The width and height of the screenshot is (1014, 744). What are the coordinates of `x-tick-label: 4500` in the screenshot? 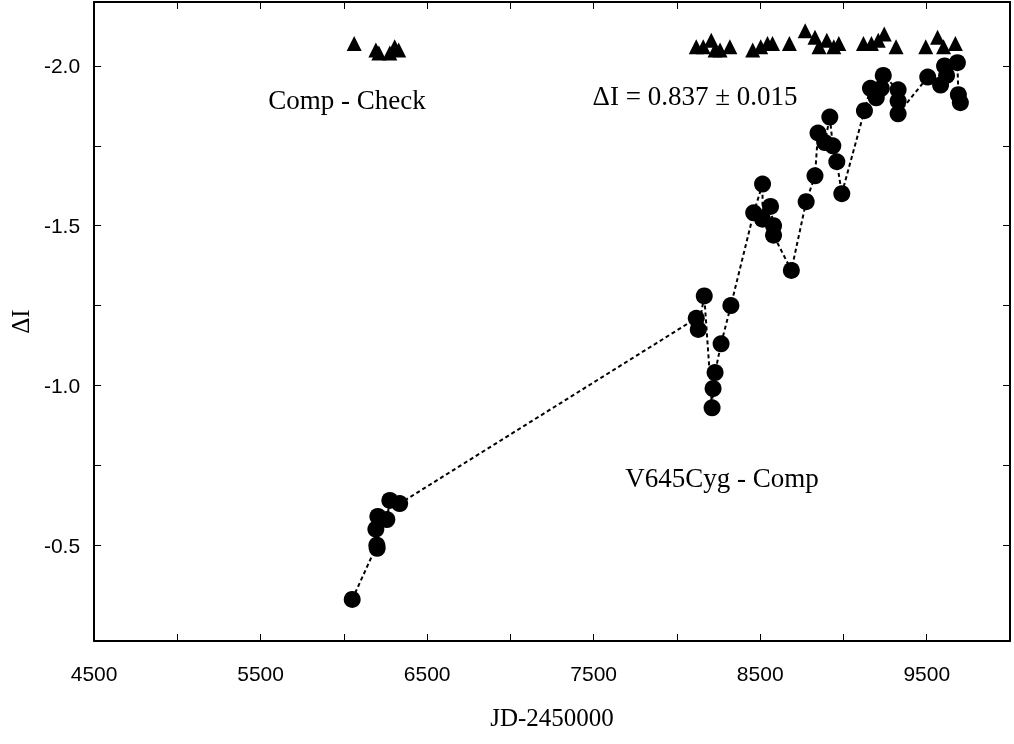 It's located at (94, 673).